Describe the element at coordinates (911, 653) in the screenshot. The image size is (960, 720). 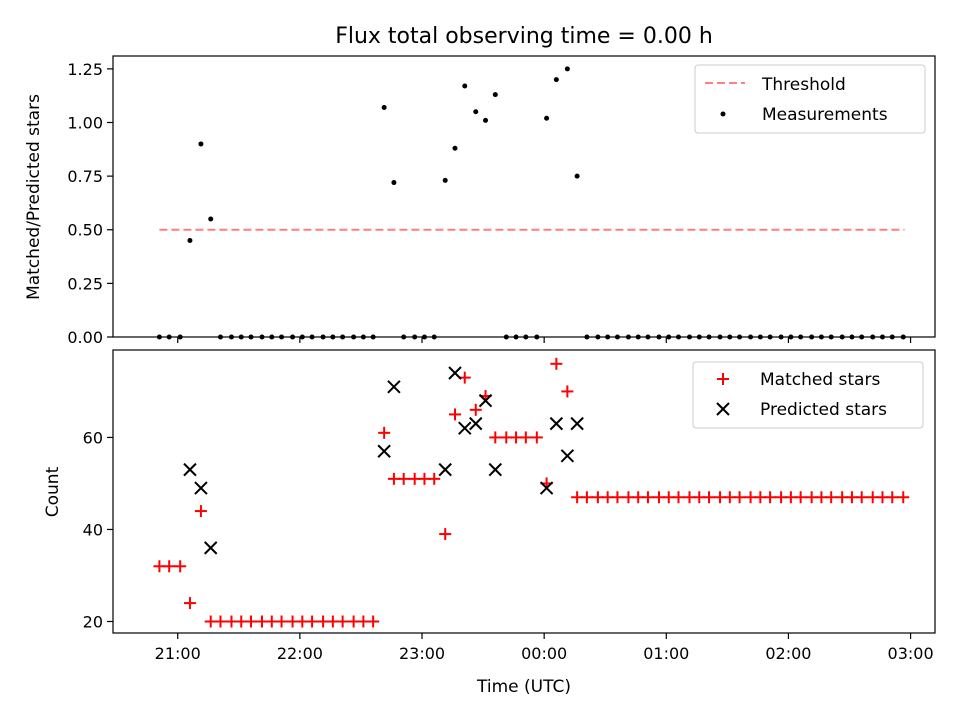
I see `x-tick-label: 03:00` at that location.